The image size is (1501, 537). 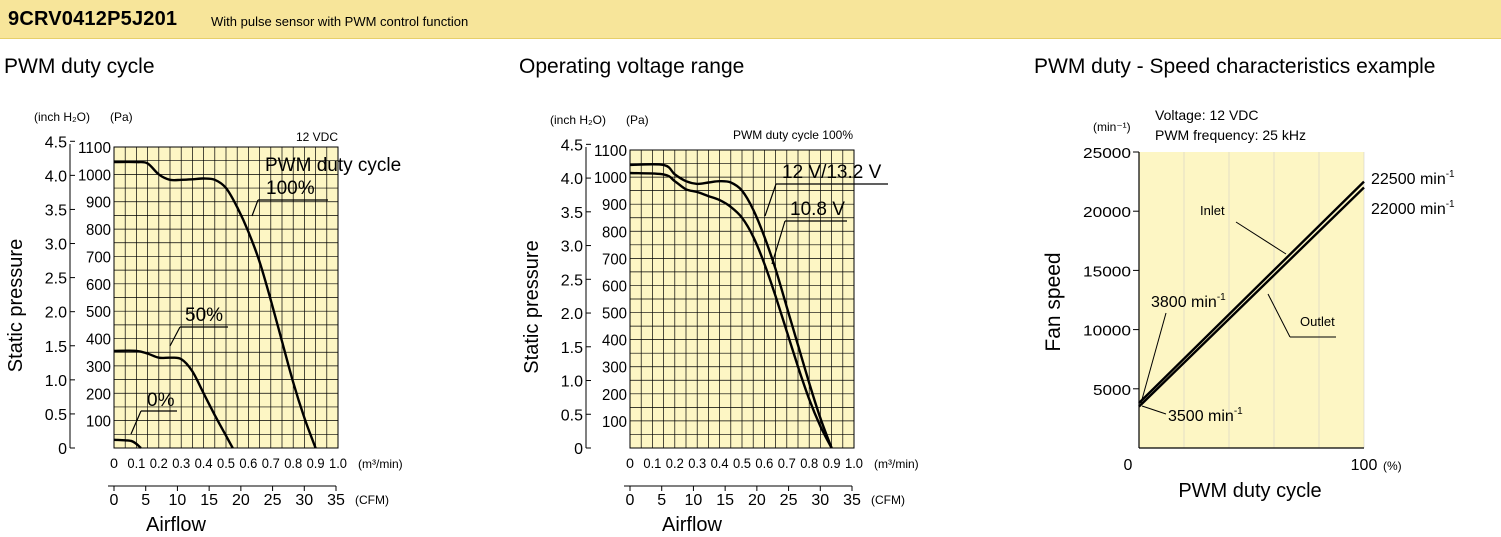 What do you see at coordinates (98, 340) in the screenshot?
I see `chart1-y-tick-pa: 400` at bounding box center [98, 340].